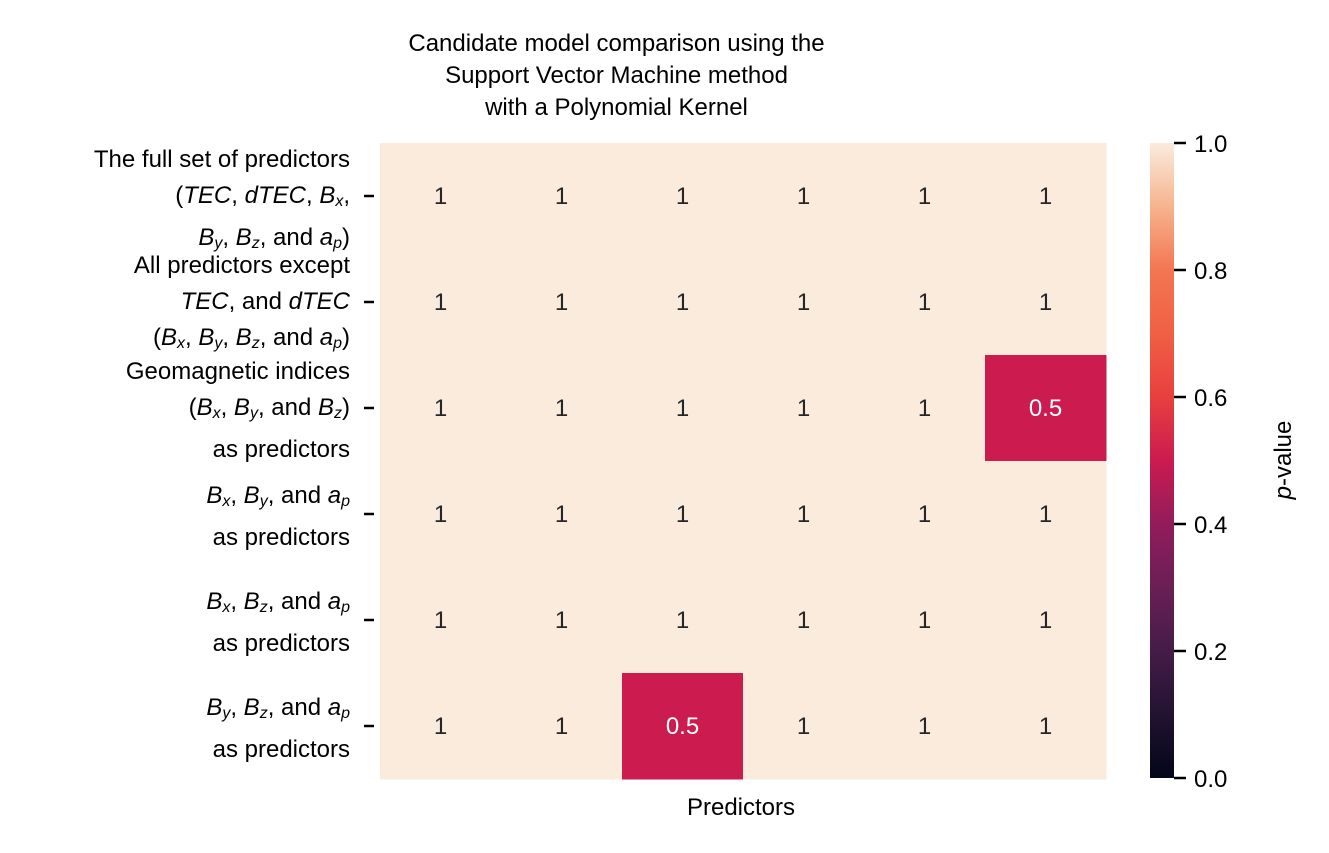  I want to click on row-label-line: By, Bz, and ap), so click(274, 238).